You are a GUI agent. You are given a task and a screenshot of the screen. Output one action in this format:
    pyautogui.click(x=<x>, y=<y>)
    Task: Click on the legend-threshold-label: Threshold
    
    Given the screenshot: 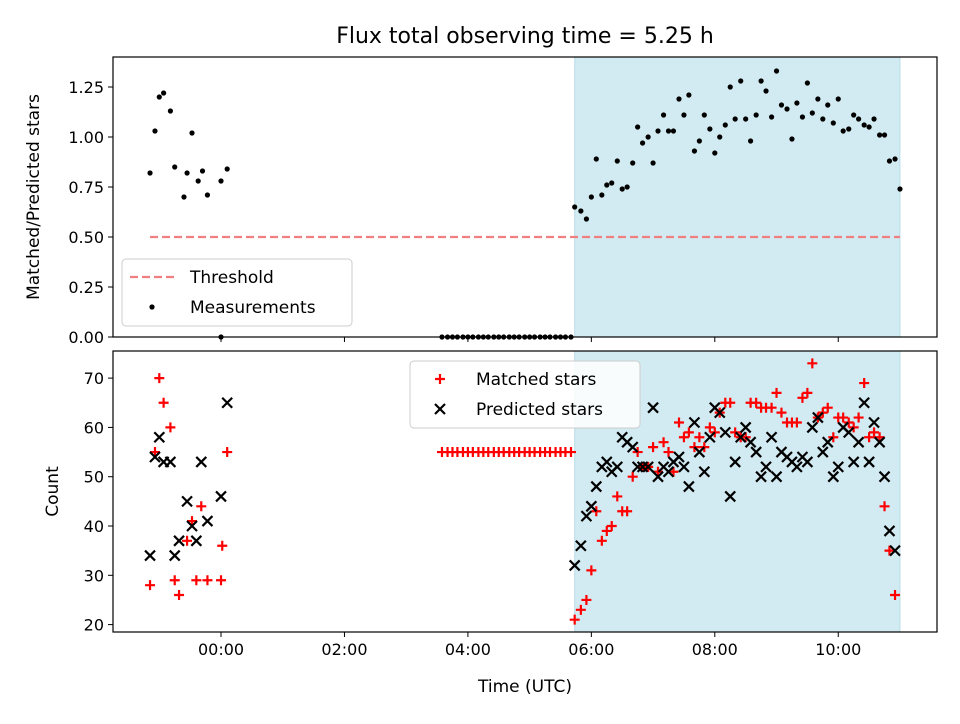 What is the action you would take?
    pyautogui.click(x=231, y=278)
    